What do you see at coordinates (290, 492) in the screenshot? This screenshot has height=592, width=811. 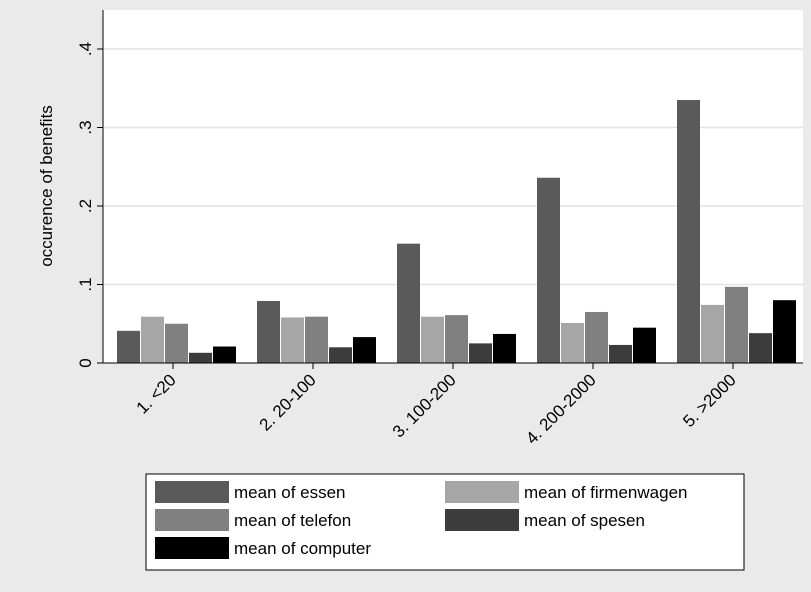 I see `legend-label: mean of essen` at bounding box center [290, 492].